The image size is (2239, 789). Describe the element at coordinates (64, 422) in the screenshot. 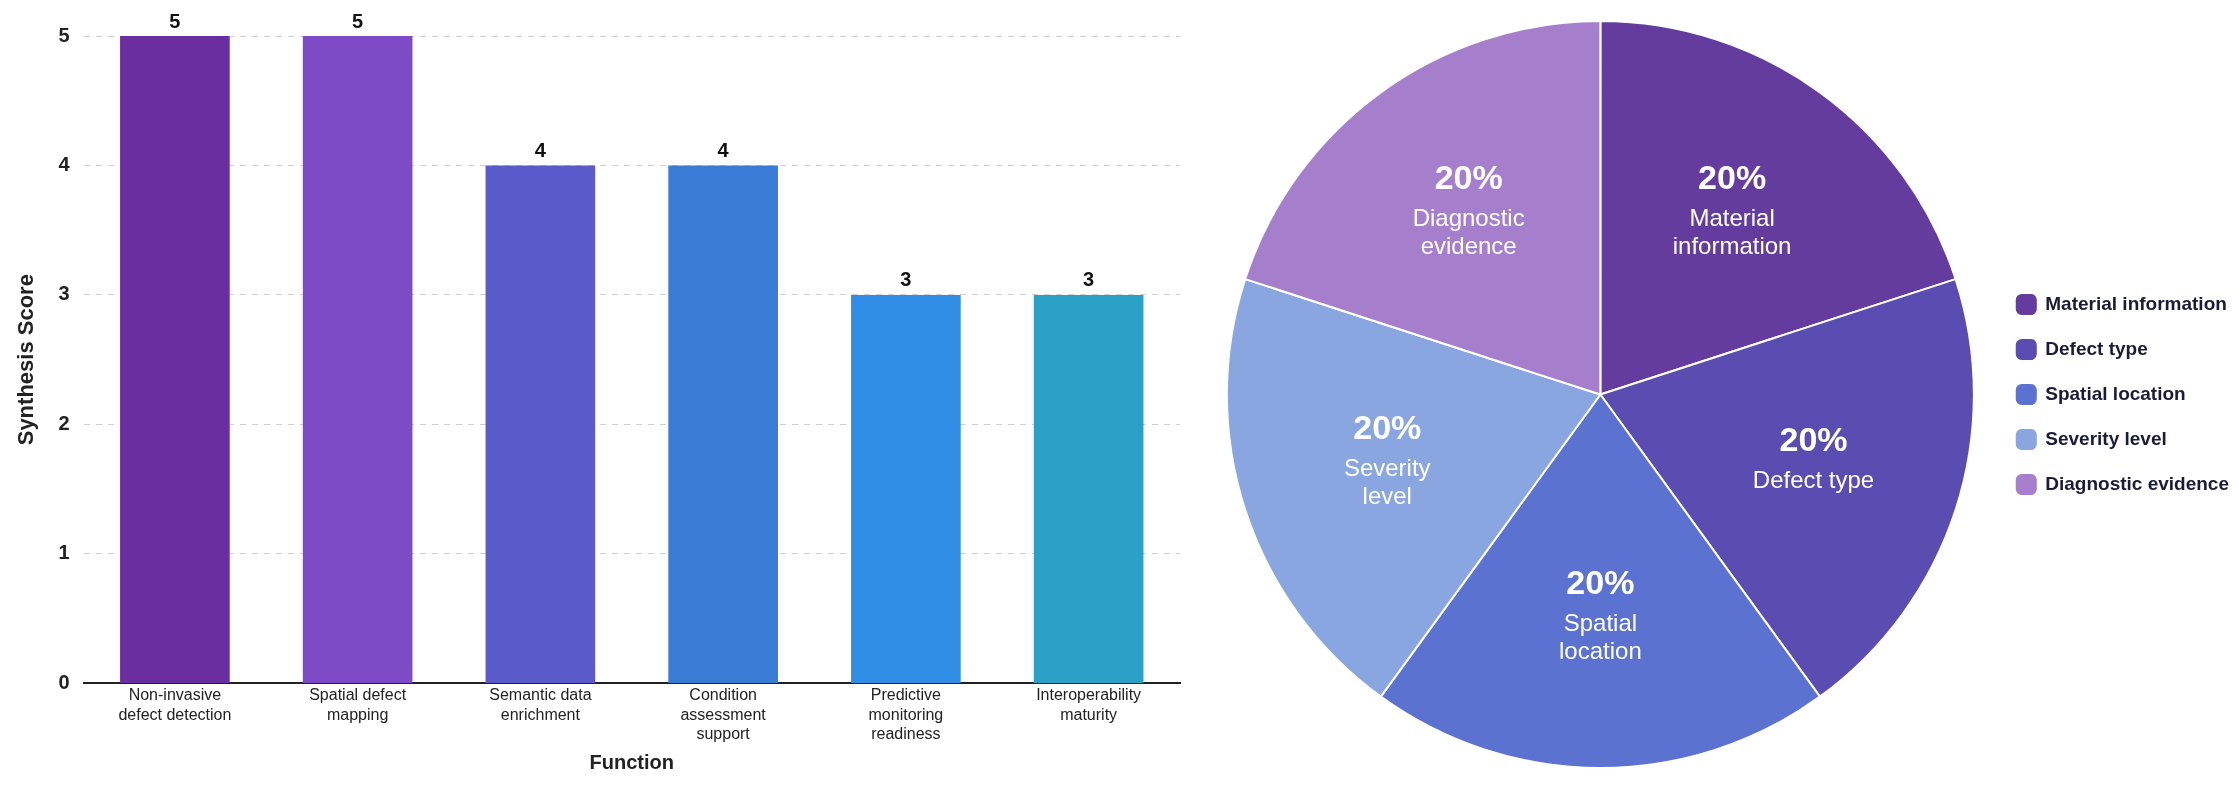

I see `y-tick-label: 2` at that location.